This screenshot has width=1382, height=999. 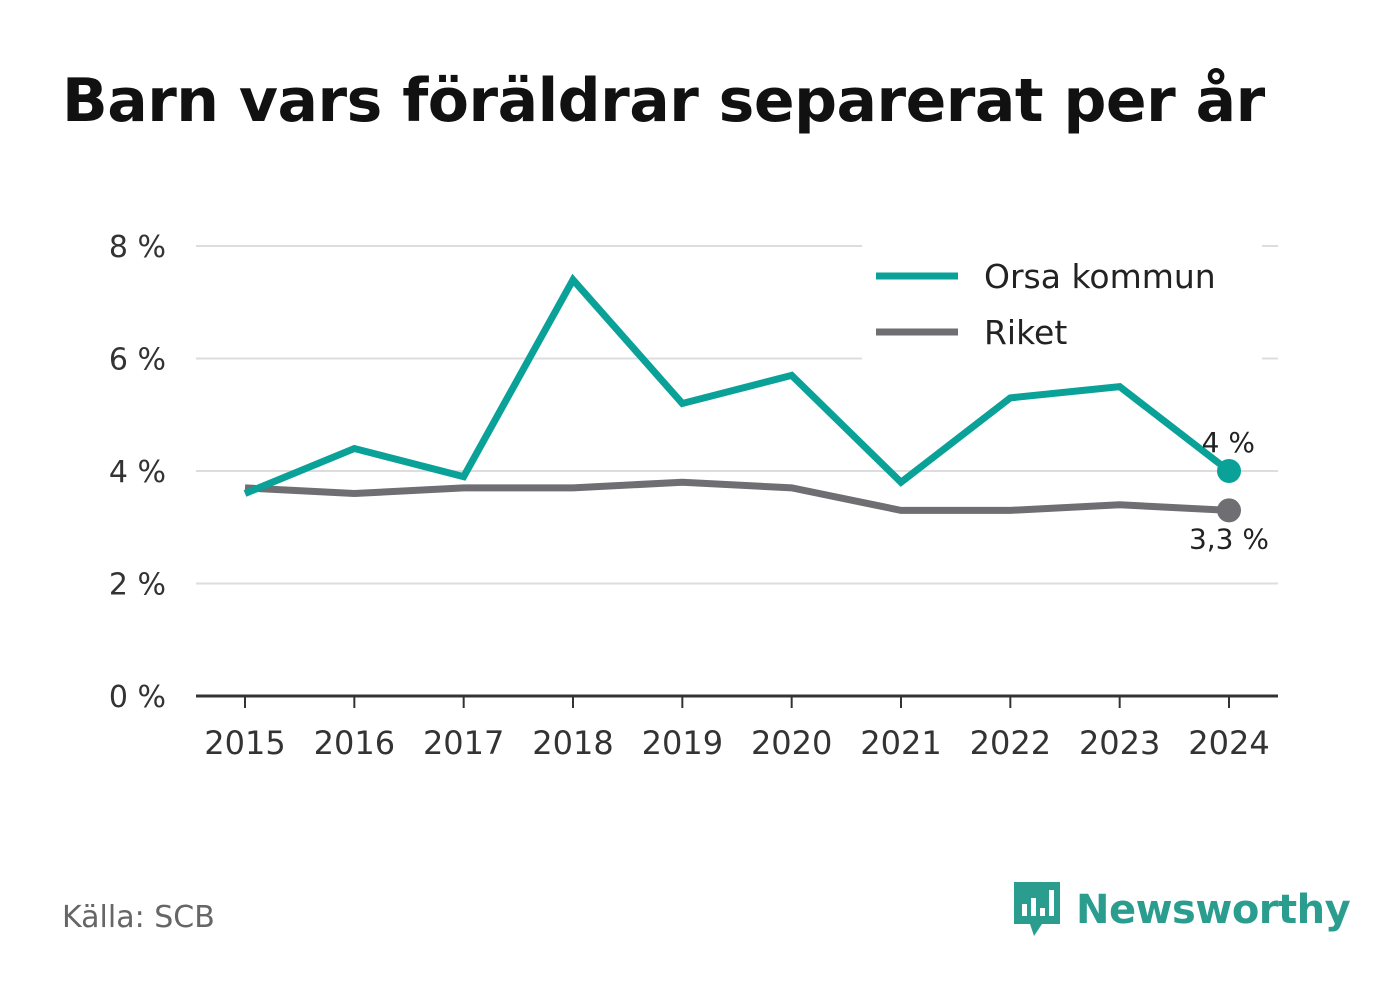 What do you see at coordinates (354, 743) in the screenshot?
I see `x-tick-label: 2016` at bounding box center [354, 743].